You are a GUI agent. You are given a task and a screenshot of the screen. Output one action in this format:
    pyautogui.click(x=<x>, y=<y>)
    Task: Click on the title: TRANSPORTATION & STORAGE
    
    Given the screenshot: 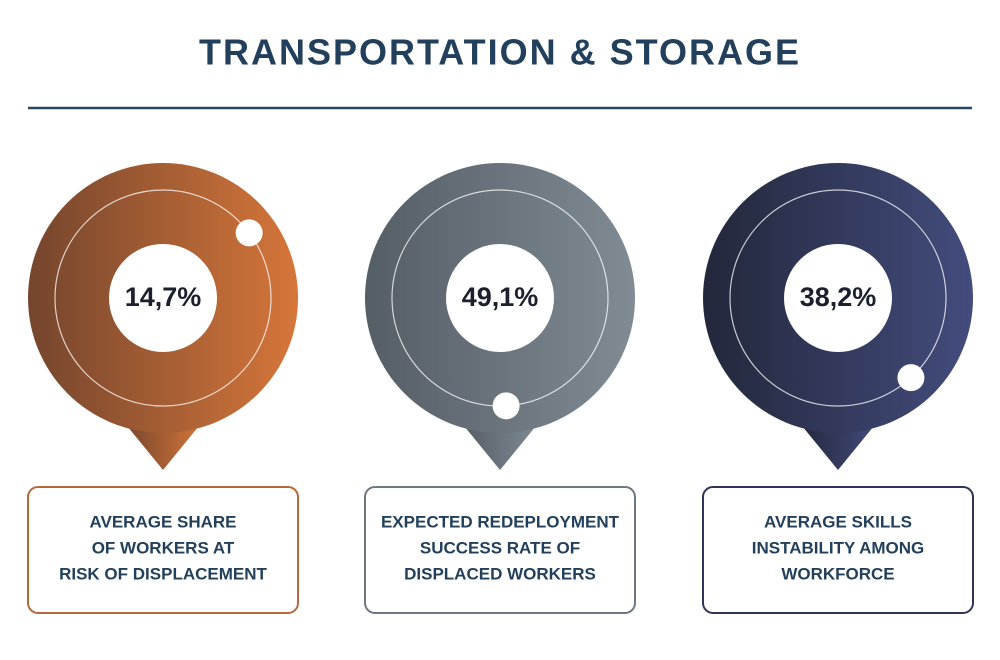 What is the action you would take?
    pyautogui.click(x=500, y=52)
    